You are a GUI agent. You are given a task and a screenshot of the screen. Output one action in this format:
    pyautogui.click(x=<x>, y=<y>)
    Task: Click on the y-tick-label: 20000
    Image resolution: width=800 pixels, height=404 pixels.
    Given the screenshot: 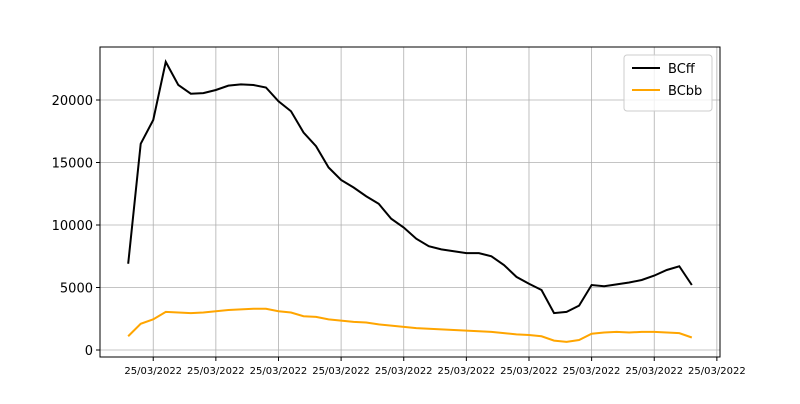 What is the action you would take?
    pyautogui.click(x=72, y=101)
    